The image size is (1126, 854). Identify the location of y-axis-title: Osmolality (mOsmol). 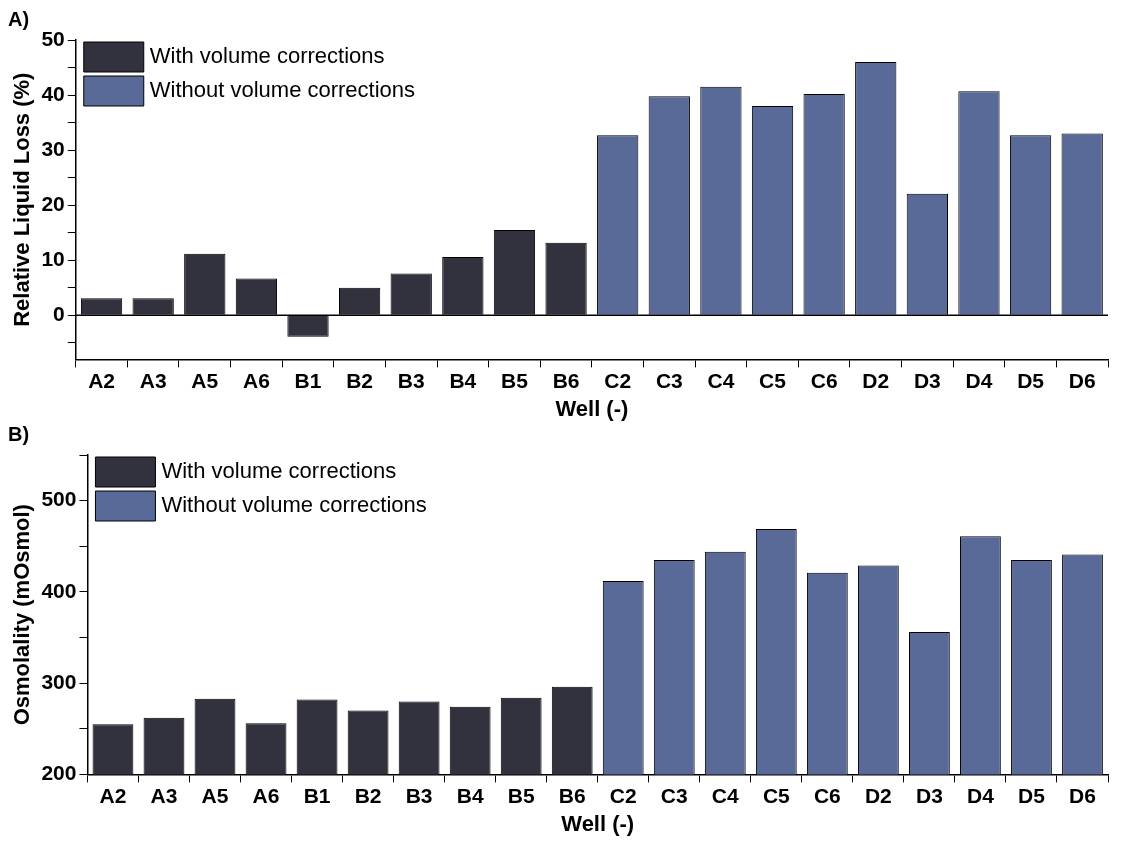
(22, 615).